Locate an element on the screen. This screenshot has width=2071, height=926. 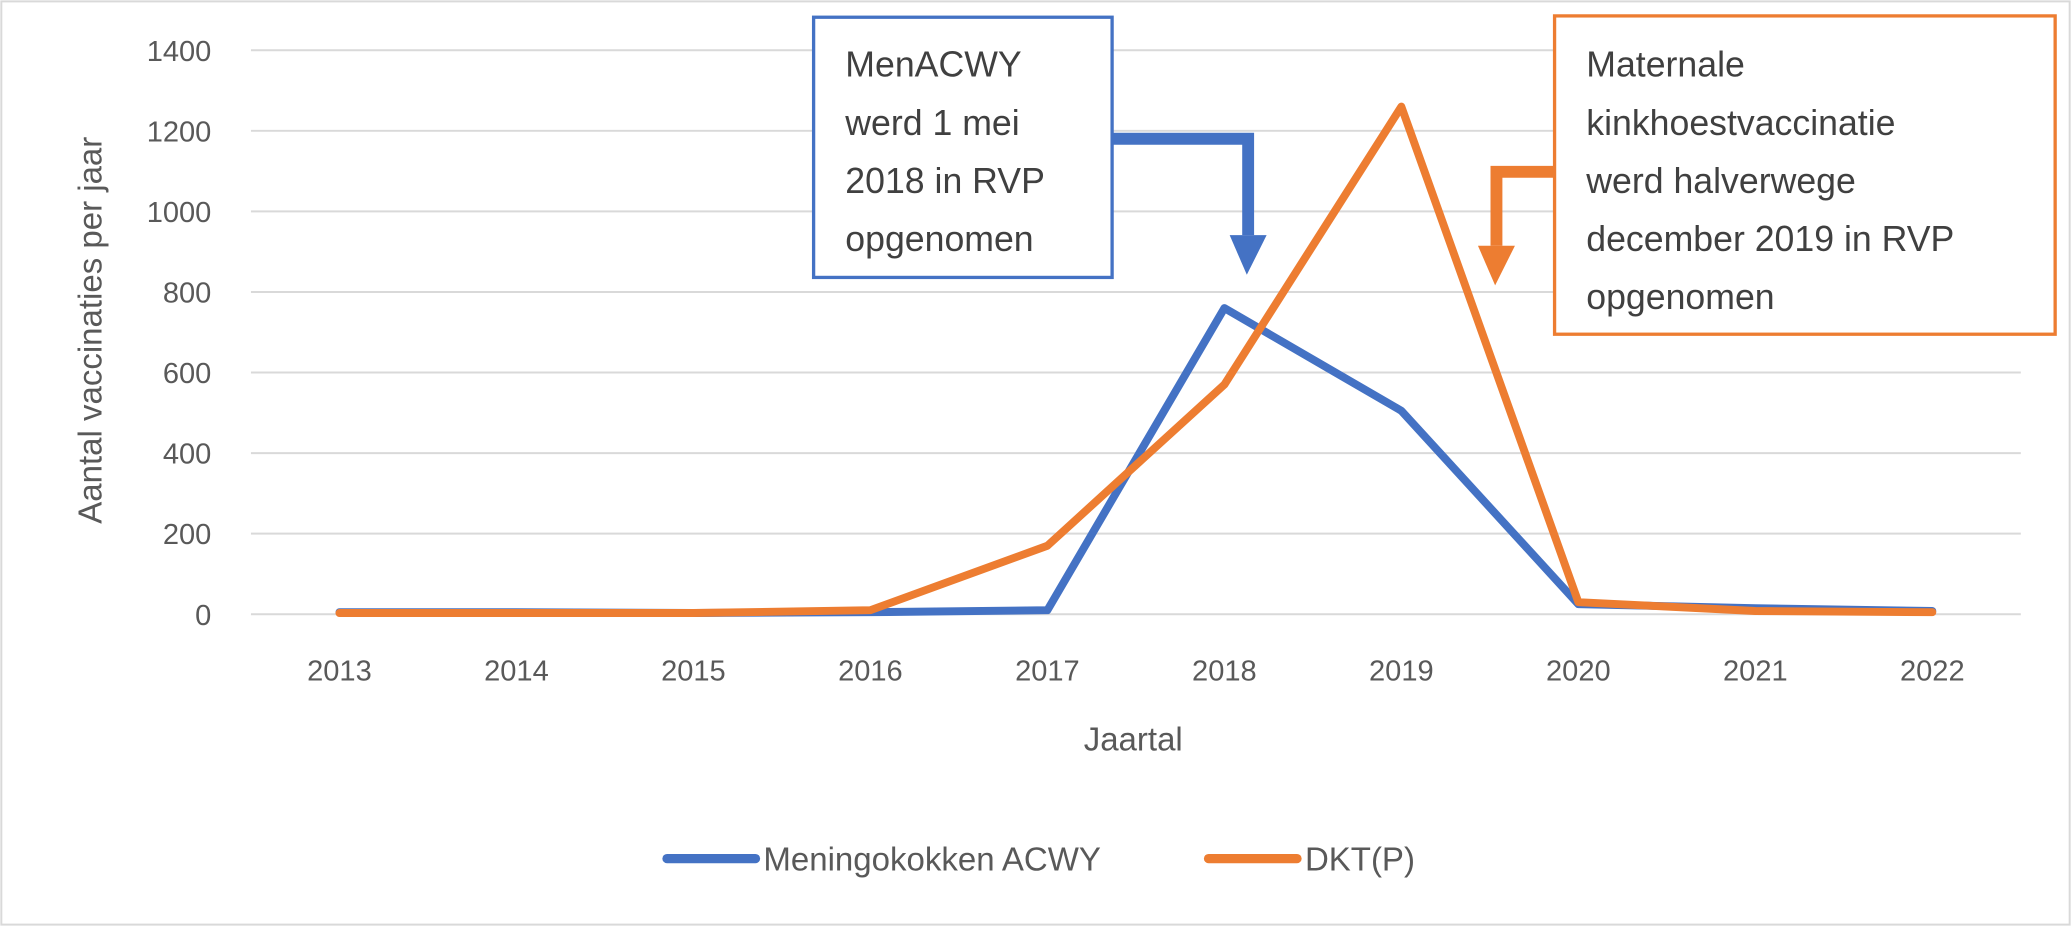
annotation-line: werd halverwege is located at coordinates (1720, 181).